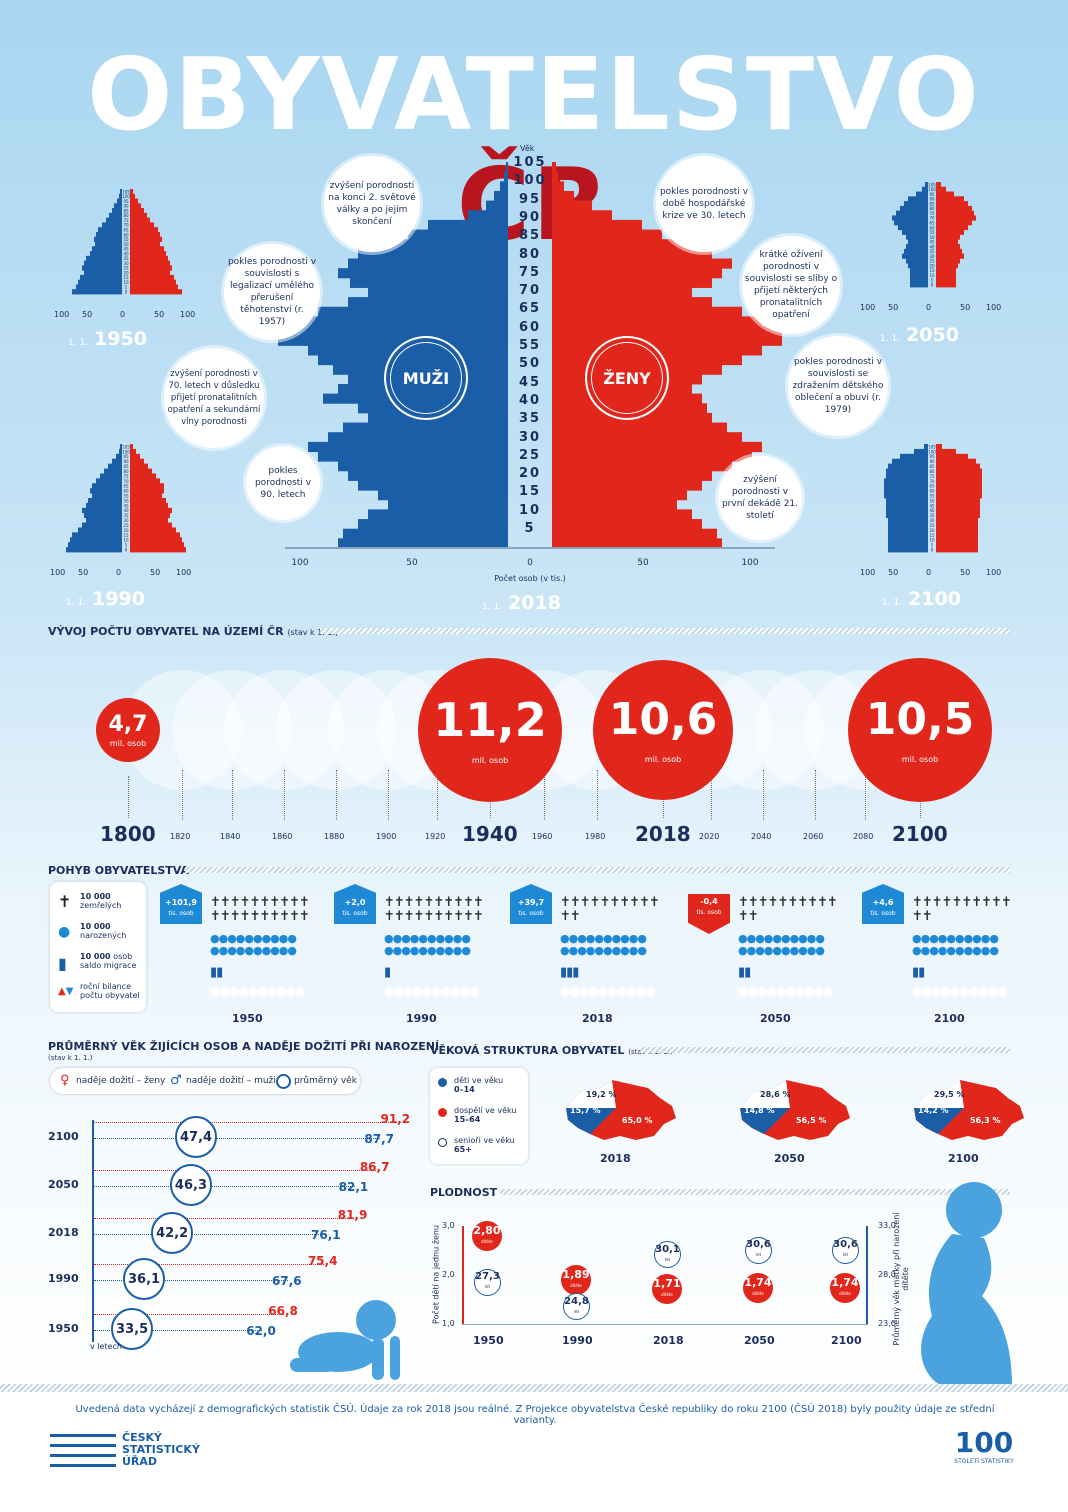  Describe the element at coordinates (577, 1340) in the screenshot. I see `fertility-year: 1990` at that location.